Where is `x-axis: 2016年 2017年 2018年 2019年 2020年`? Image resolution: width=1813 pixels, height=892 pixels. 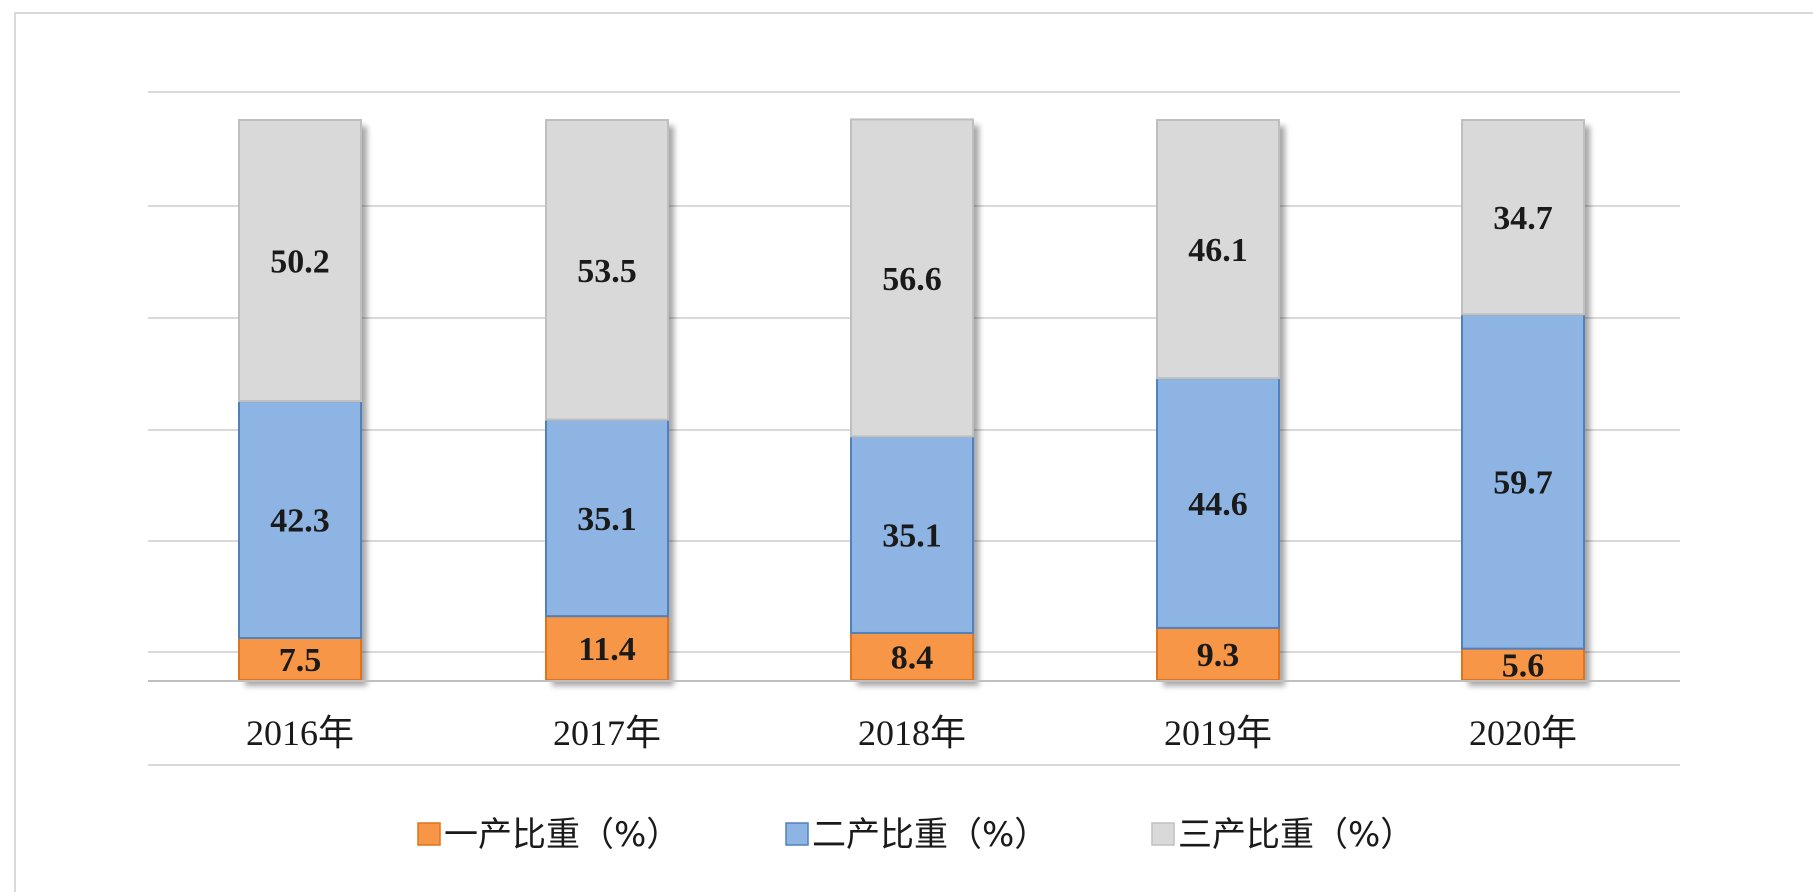
x-axis: 2016年 2017年 2018年 2019年 2020年 is located at coordinates (914, 716).